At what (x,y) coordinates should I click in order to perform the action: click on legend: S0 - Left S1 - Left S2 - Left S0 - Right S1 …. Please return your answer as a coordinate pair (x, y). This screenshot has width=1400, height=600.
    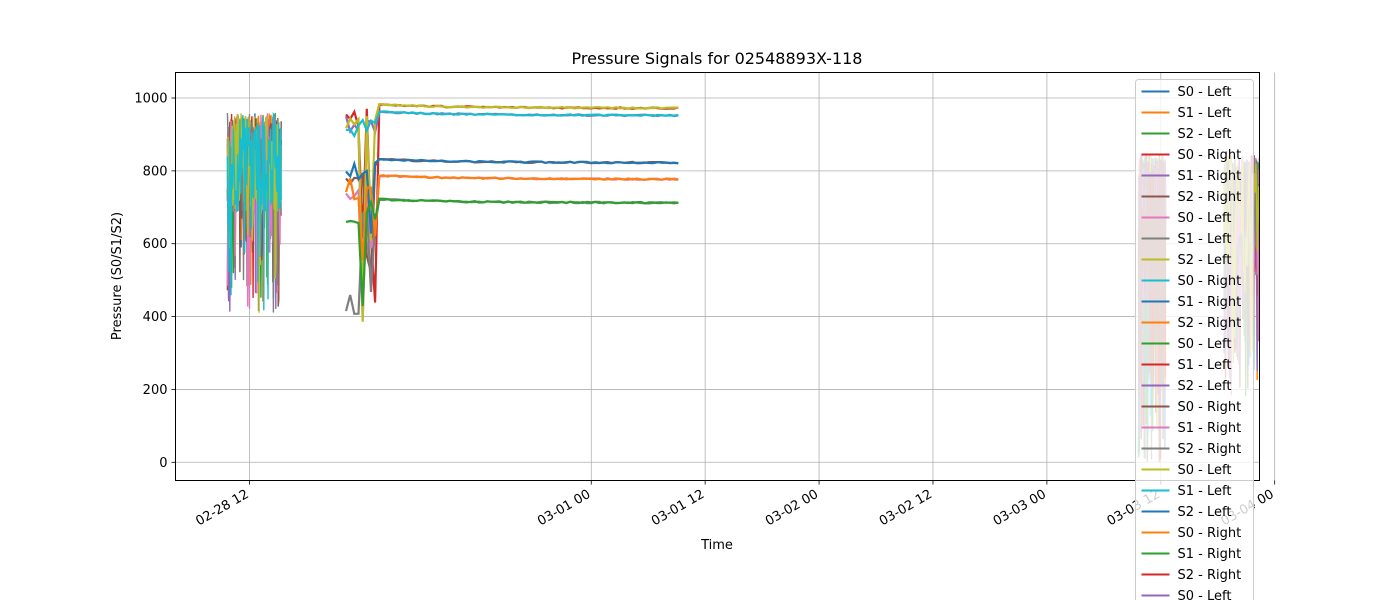
    Looking at the image, I should click on (1194, 339).